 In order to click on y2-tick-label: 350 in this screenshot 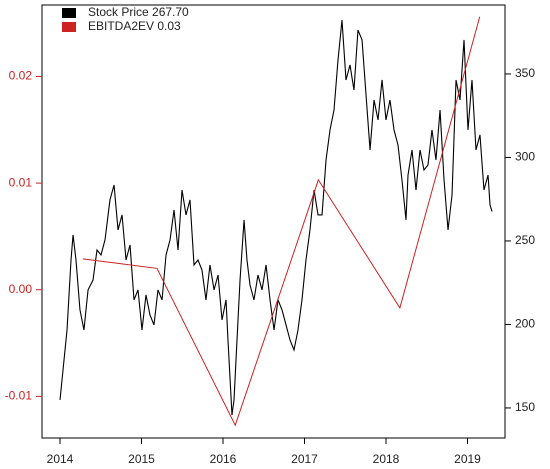, I will do `click(525, 73)`.